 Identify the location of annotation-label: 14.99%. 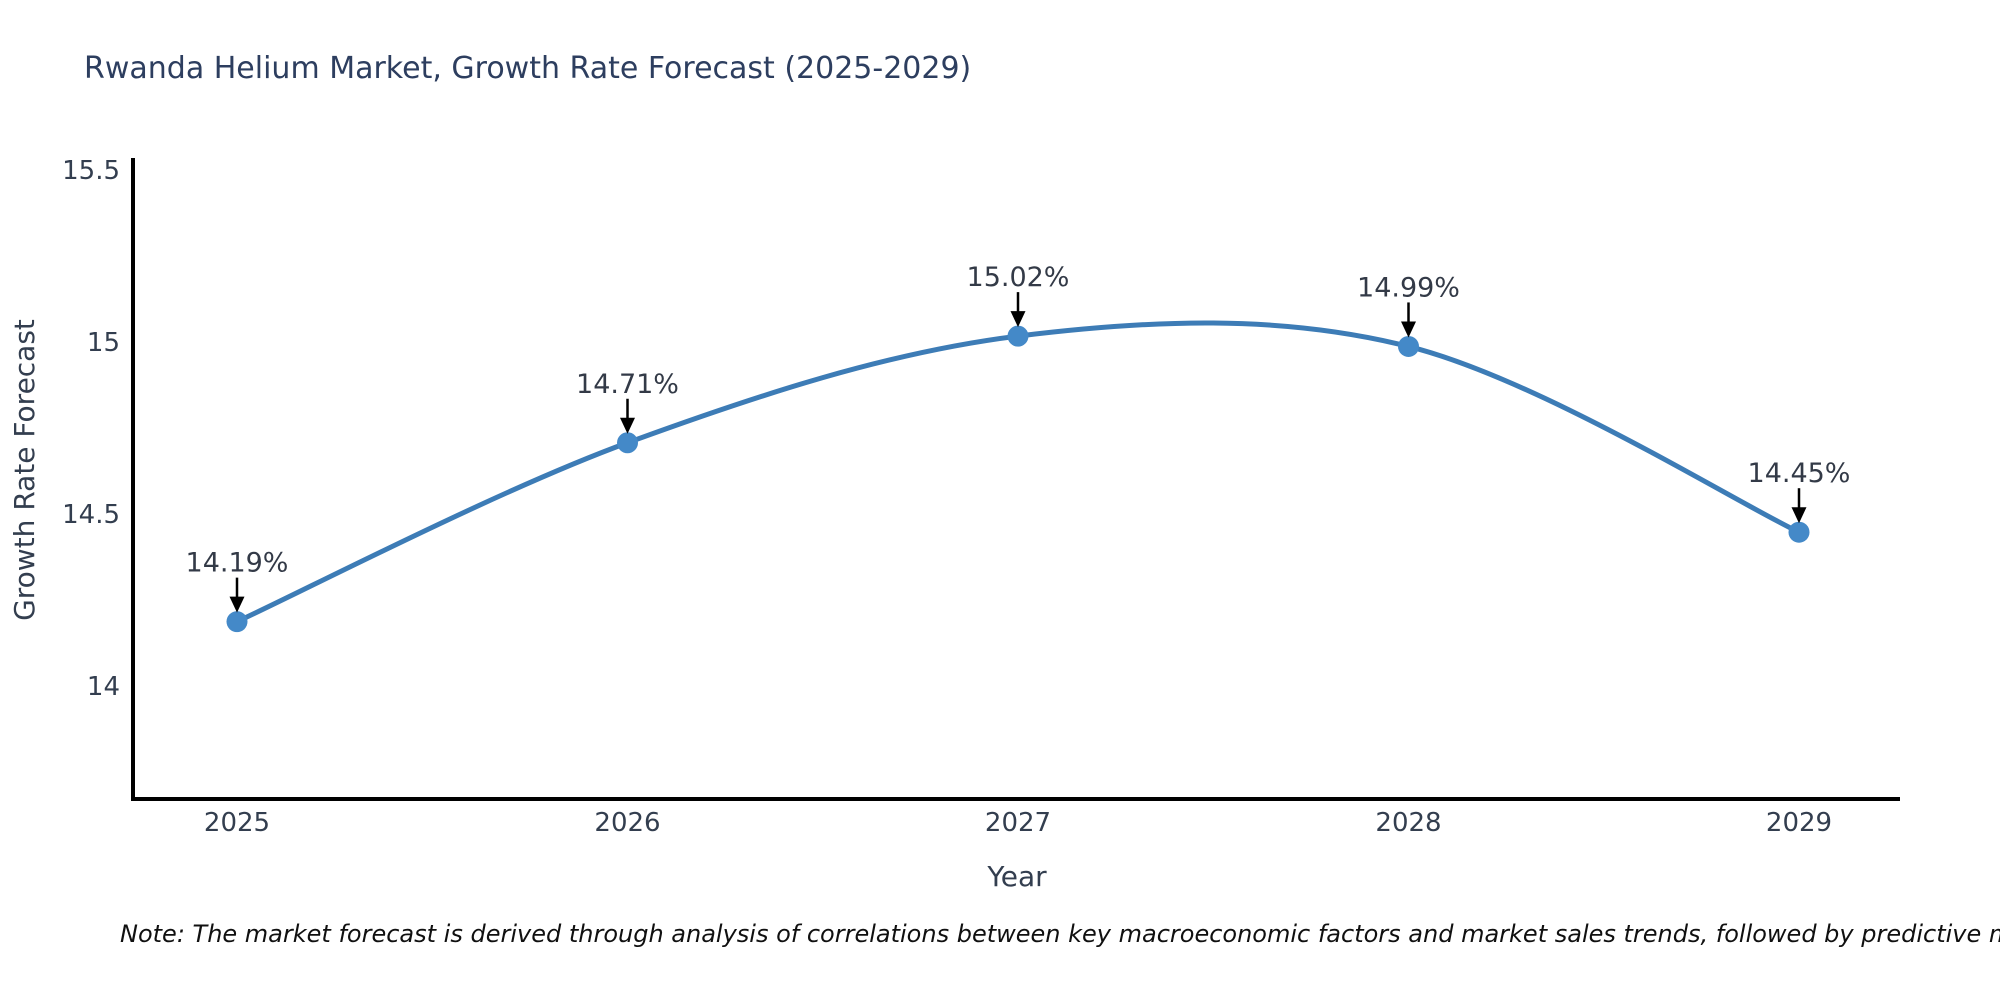
(1408, 287).